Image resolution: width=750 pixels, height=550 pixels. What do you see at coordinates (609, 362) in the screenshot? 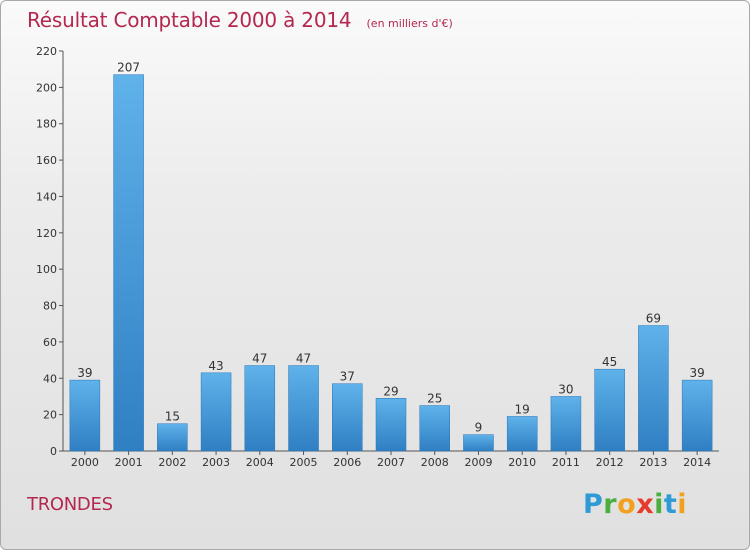
I see `bar-value-label: 45` at bounding box center [609, 362].